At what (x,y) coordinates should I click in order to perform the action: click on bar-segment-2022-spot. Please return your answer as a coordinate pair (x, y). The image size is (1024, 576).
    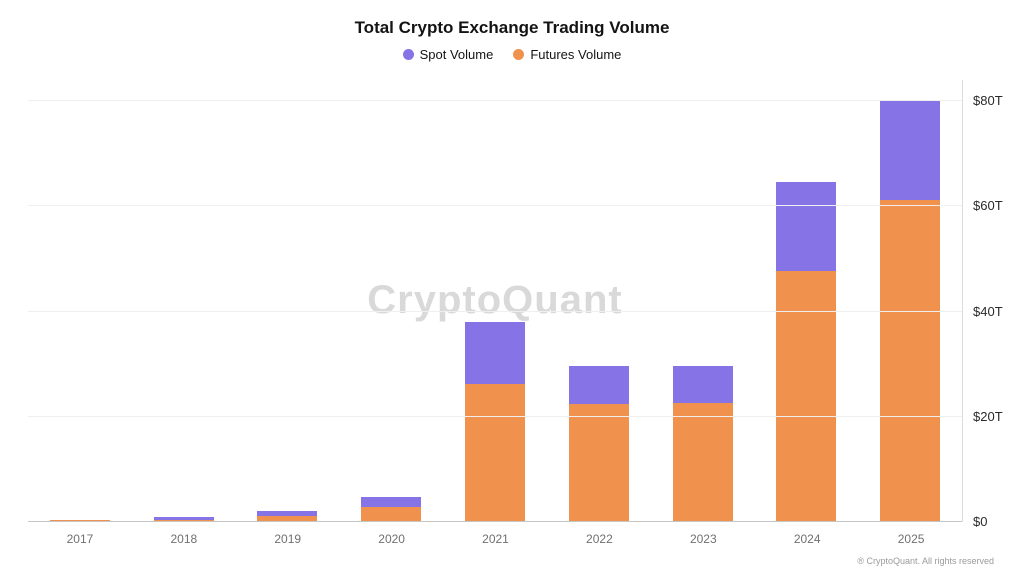
    Looking at the image, I should click on (598, 385).